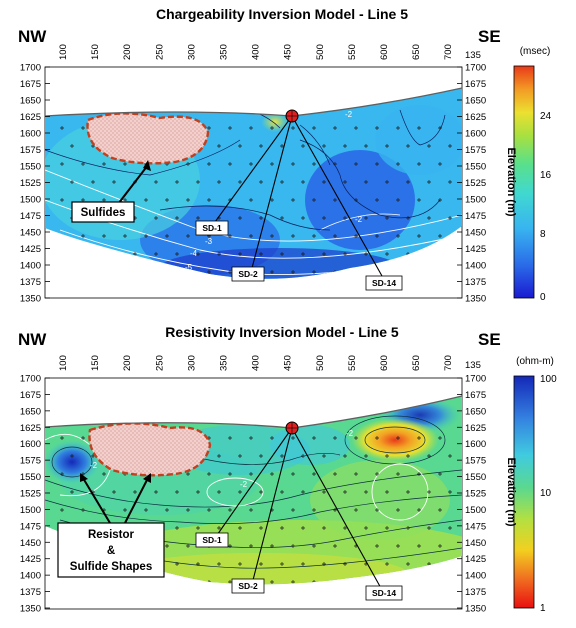  Describe the element at coordinates (416, 52) in the screenshot. I see `x-tick-label: 650` at that location.